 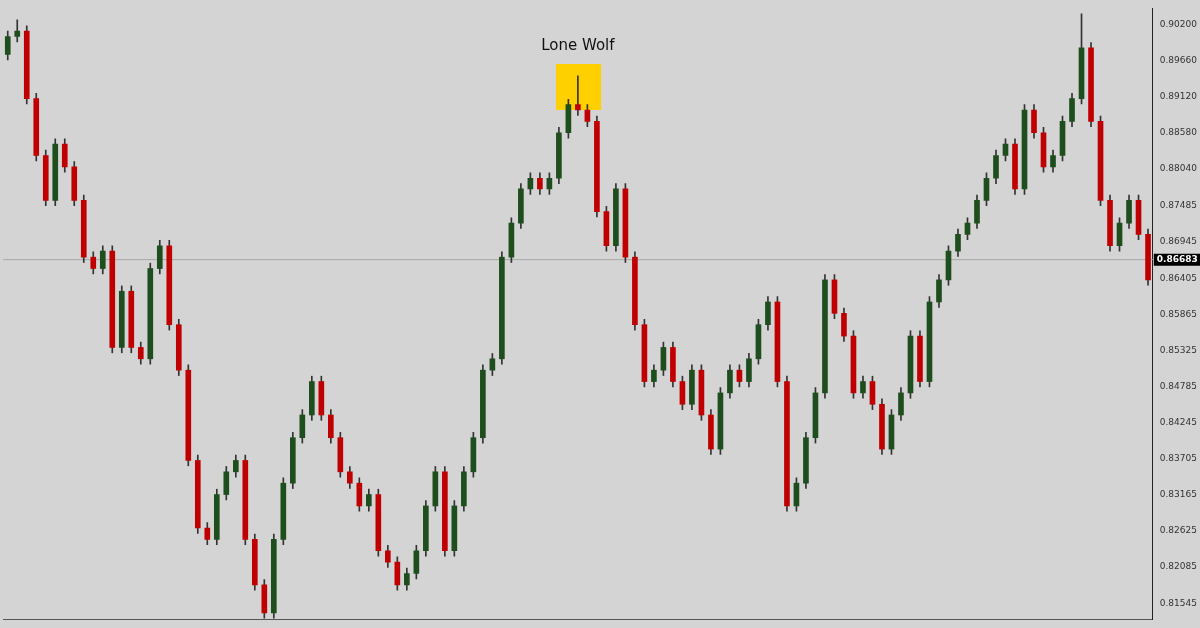 I want to click on y-tick-label: 0.87485, so click(x=1178, y=205).